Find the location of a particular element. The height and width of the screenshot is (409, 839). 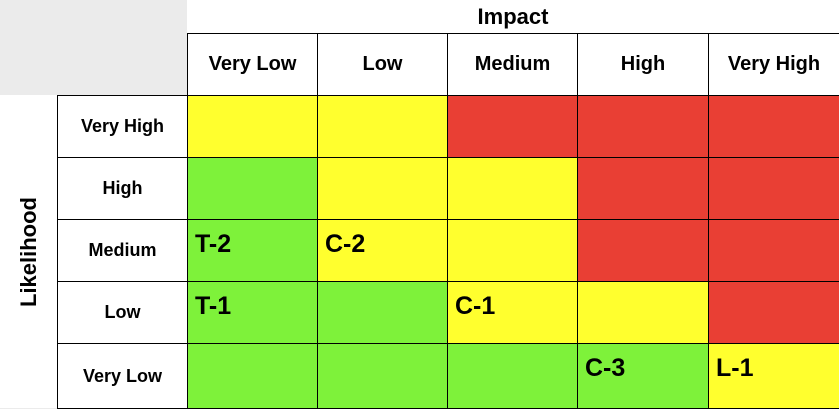

likelihood-axis-title: Likelihood is located at coordinates (28, 251).